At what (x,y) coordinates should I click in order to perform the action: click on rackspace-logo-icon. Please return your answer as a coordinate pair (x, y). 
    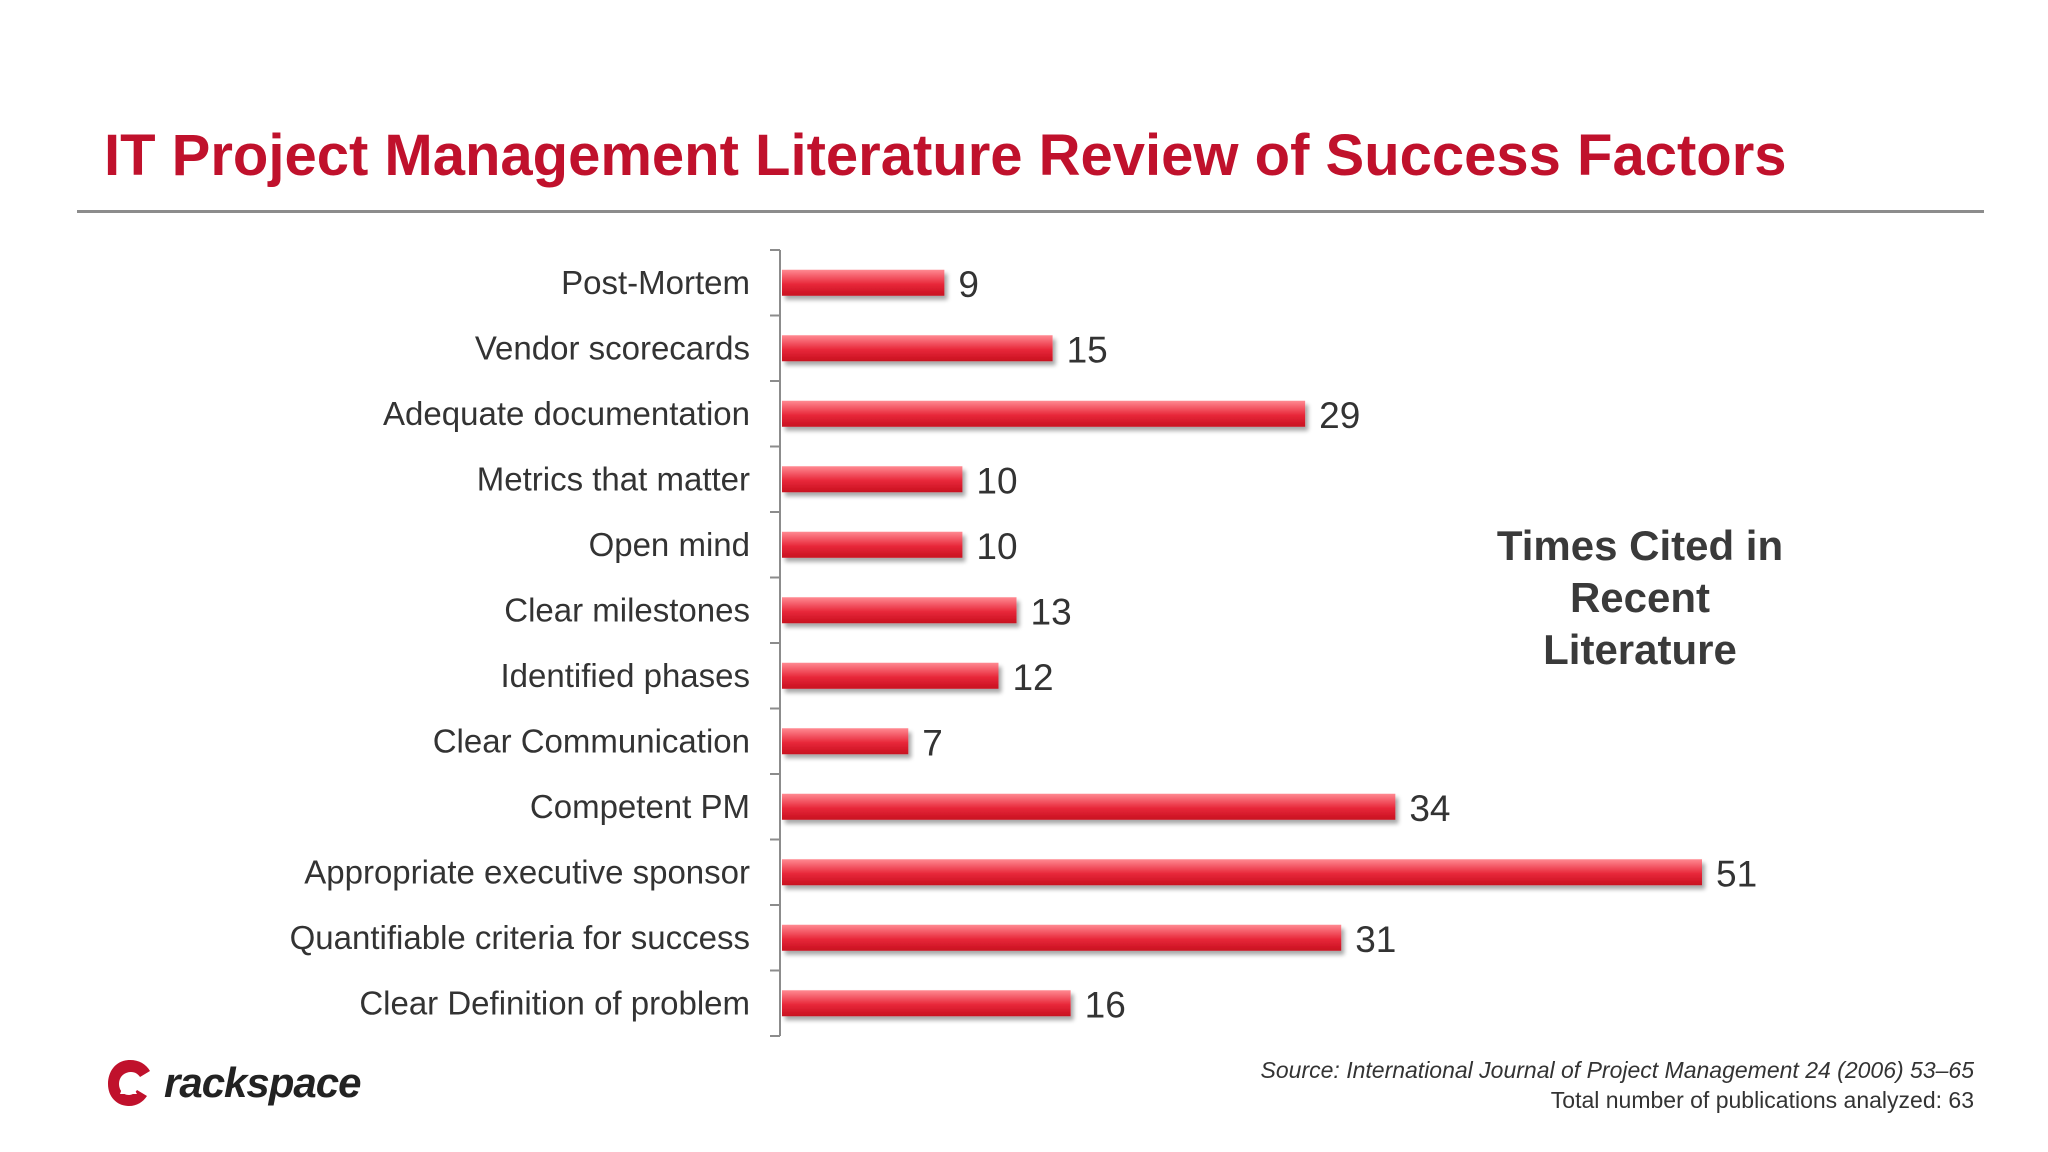
    Looking at the image, I should click on (129, 1083).